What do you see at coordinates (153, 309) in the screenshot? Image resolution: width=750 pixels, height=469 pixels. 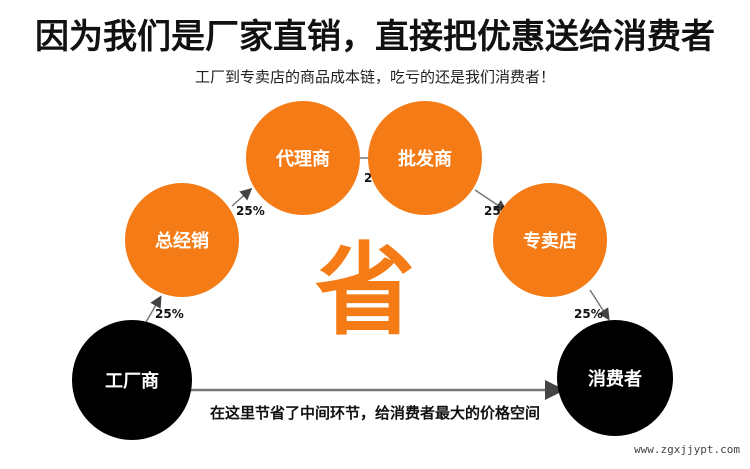 I see `arrow-factory-distributor` at bounding box center [153, 309].